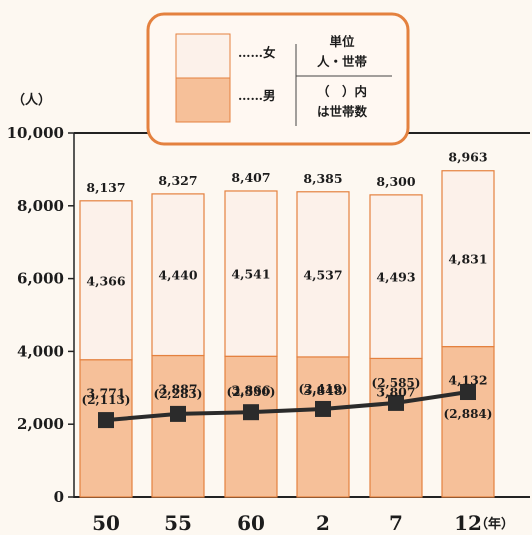 The width and height of the screenshot is (532, 535). What do you see at coordinates (251, 523) in the screenshot?
I see `x-tick-label: 60` at bounding box center [251, 523].